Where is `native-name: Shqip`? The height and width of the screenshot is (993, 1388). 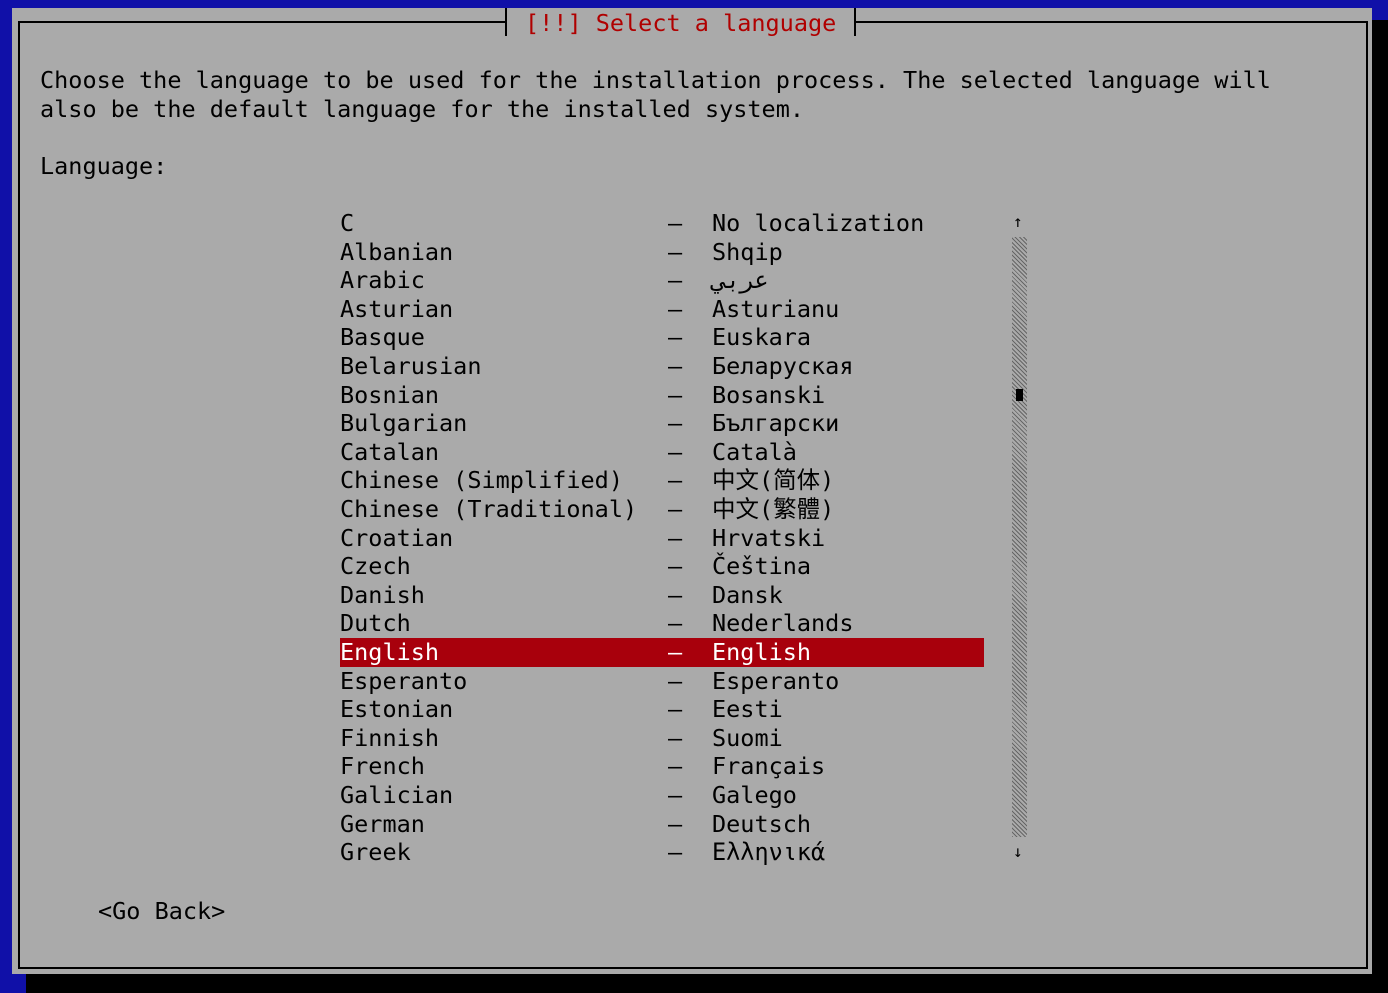
native-name: Shqip is located at coordinates (747, 251).